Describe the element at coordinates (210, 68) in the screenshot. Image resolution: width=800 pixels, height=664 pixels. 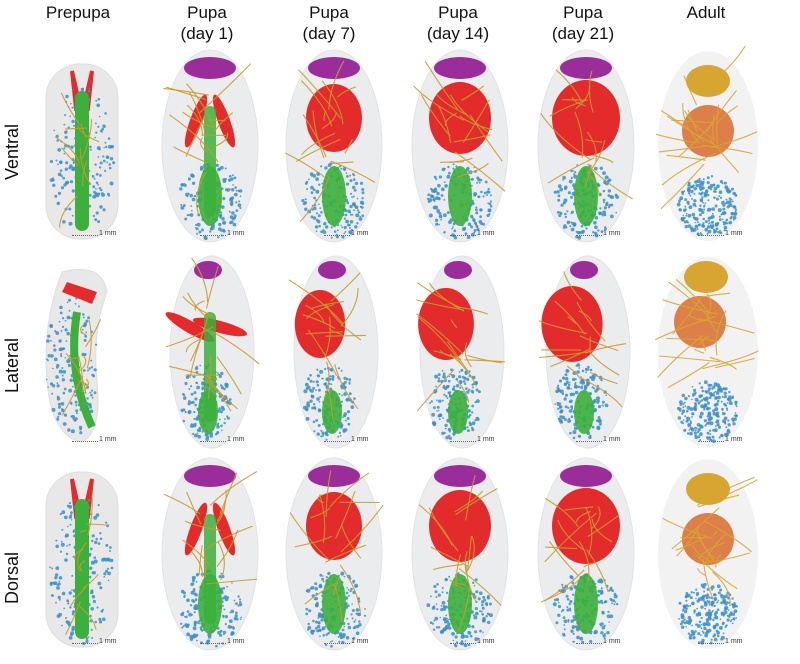
I see `brain-tissue` at that location.